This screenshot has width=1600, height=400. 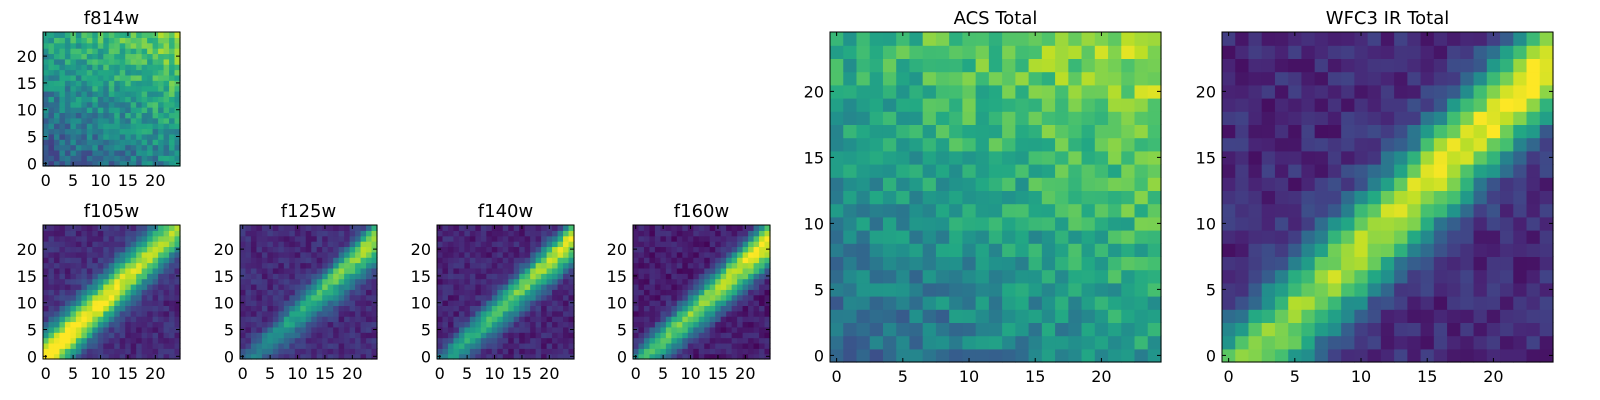 What do you see at coordinates (27, 56) in the screenshot?
I see `y-tick-label: 20` at bounding box center [27, 56].